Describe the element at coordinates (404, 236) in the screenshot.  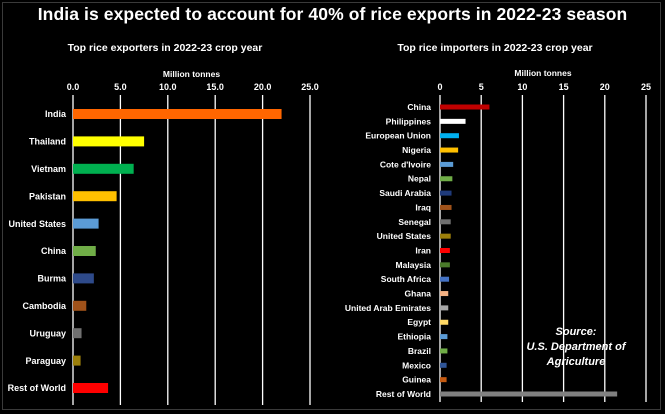
I see `importers-category-label: United States` at that location.